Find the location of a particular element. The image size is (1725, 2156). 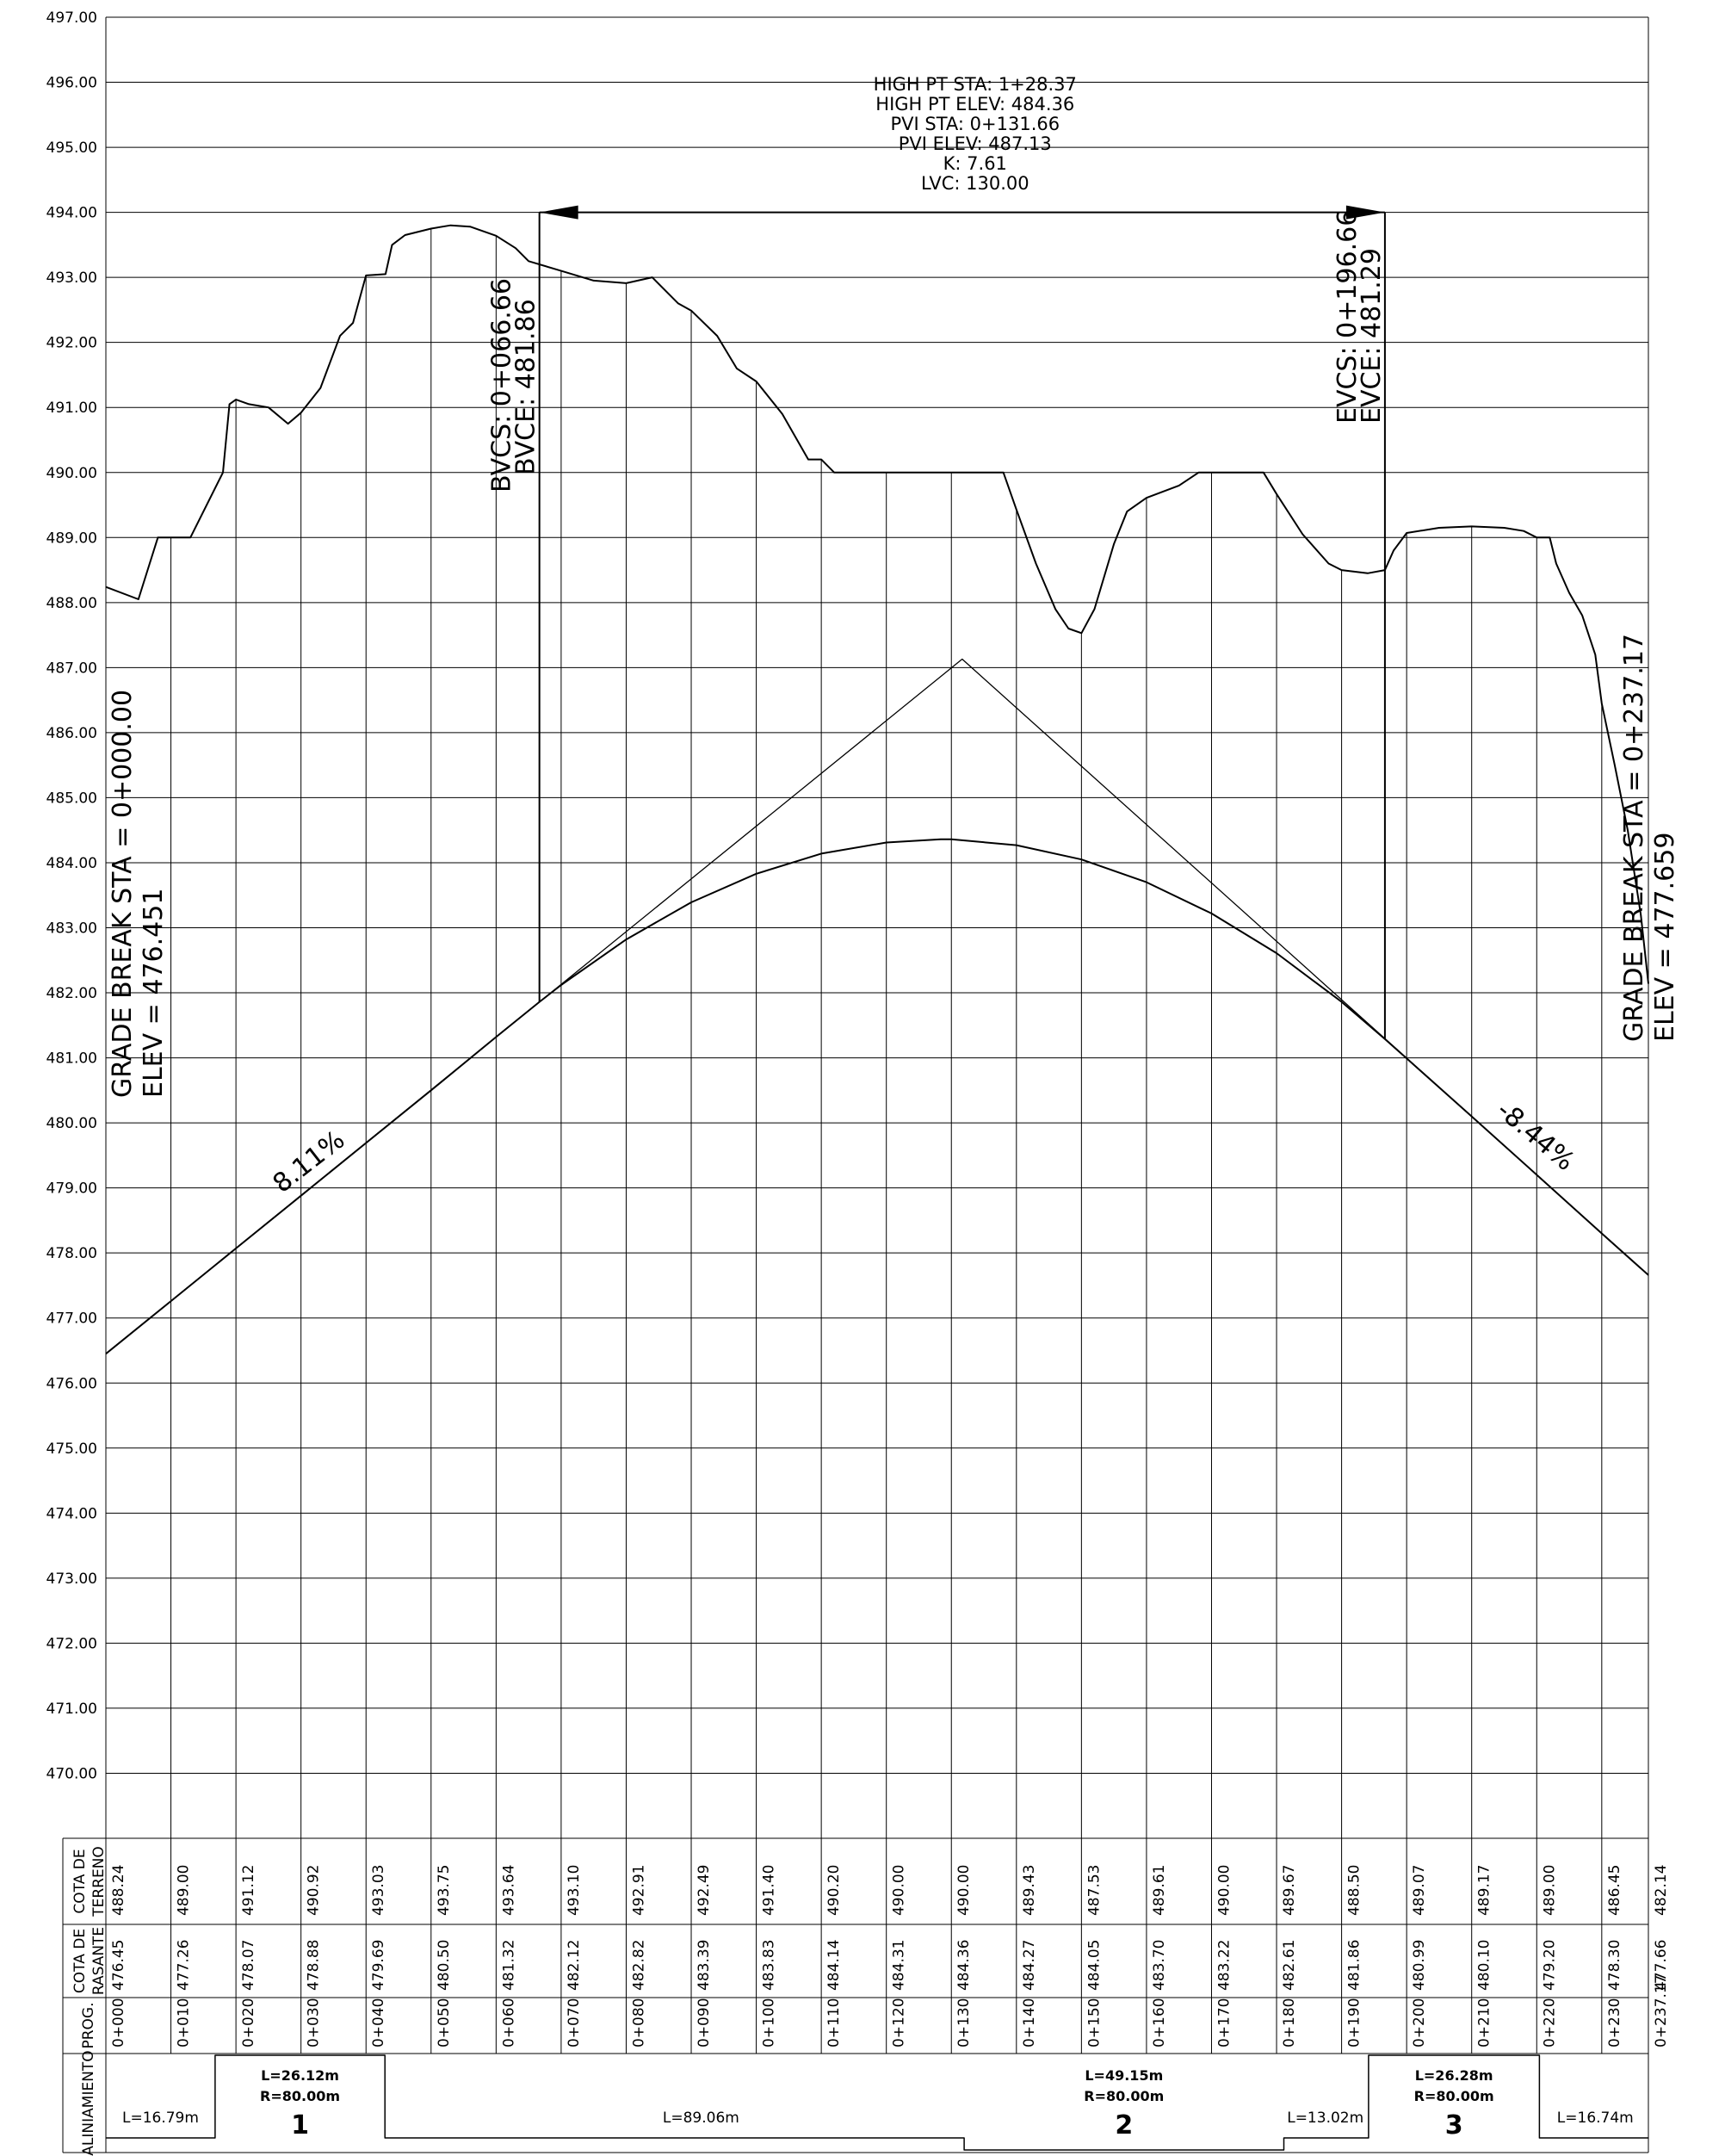

vertical-curve-info: HIGH PT STA: 1+28.37 is located at coordinates (975, 84).